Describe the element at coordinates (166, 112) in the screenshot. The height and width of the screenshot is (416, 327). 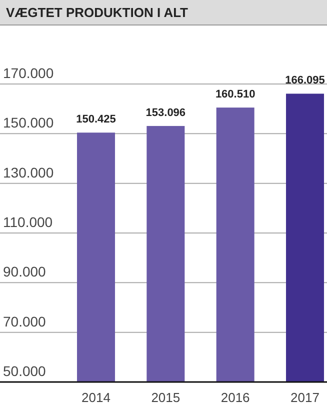
I see `data-label: 153.096` at that location.